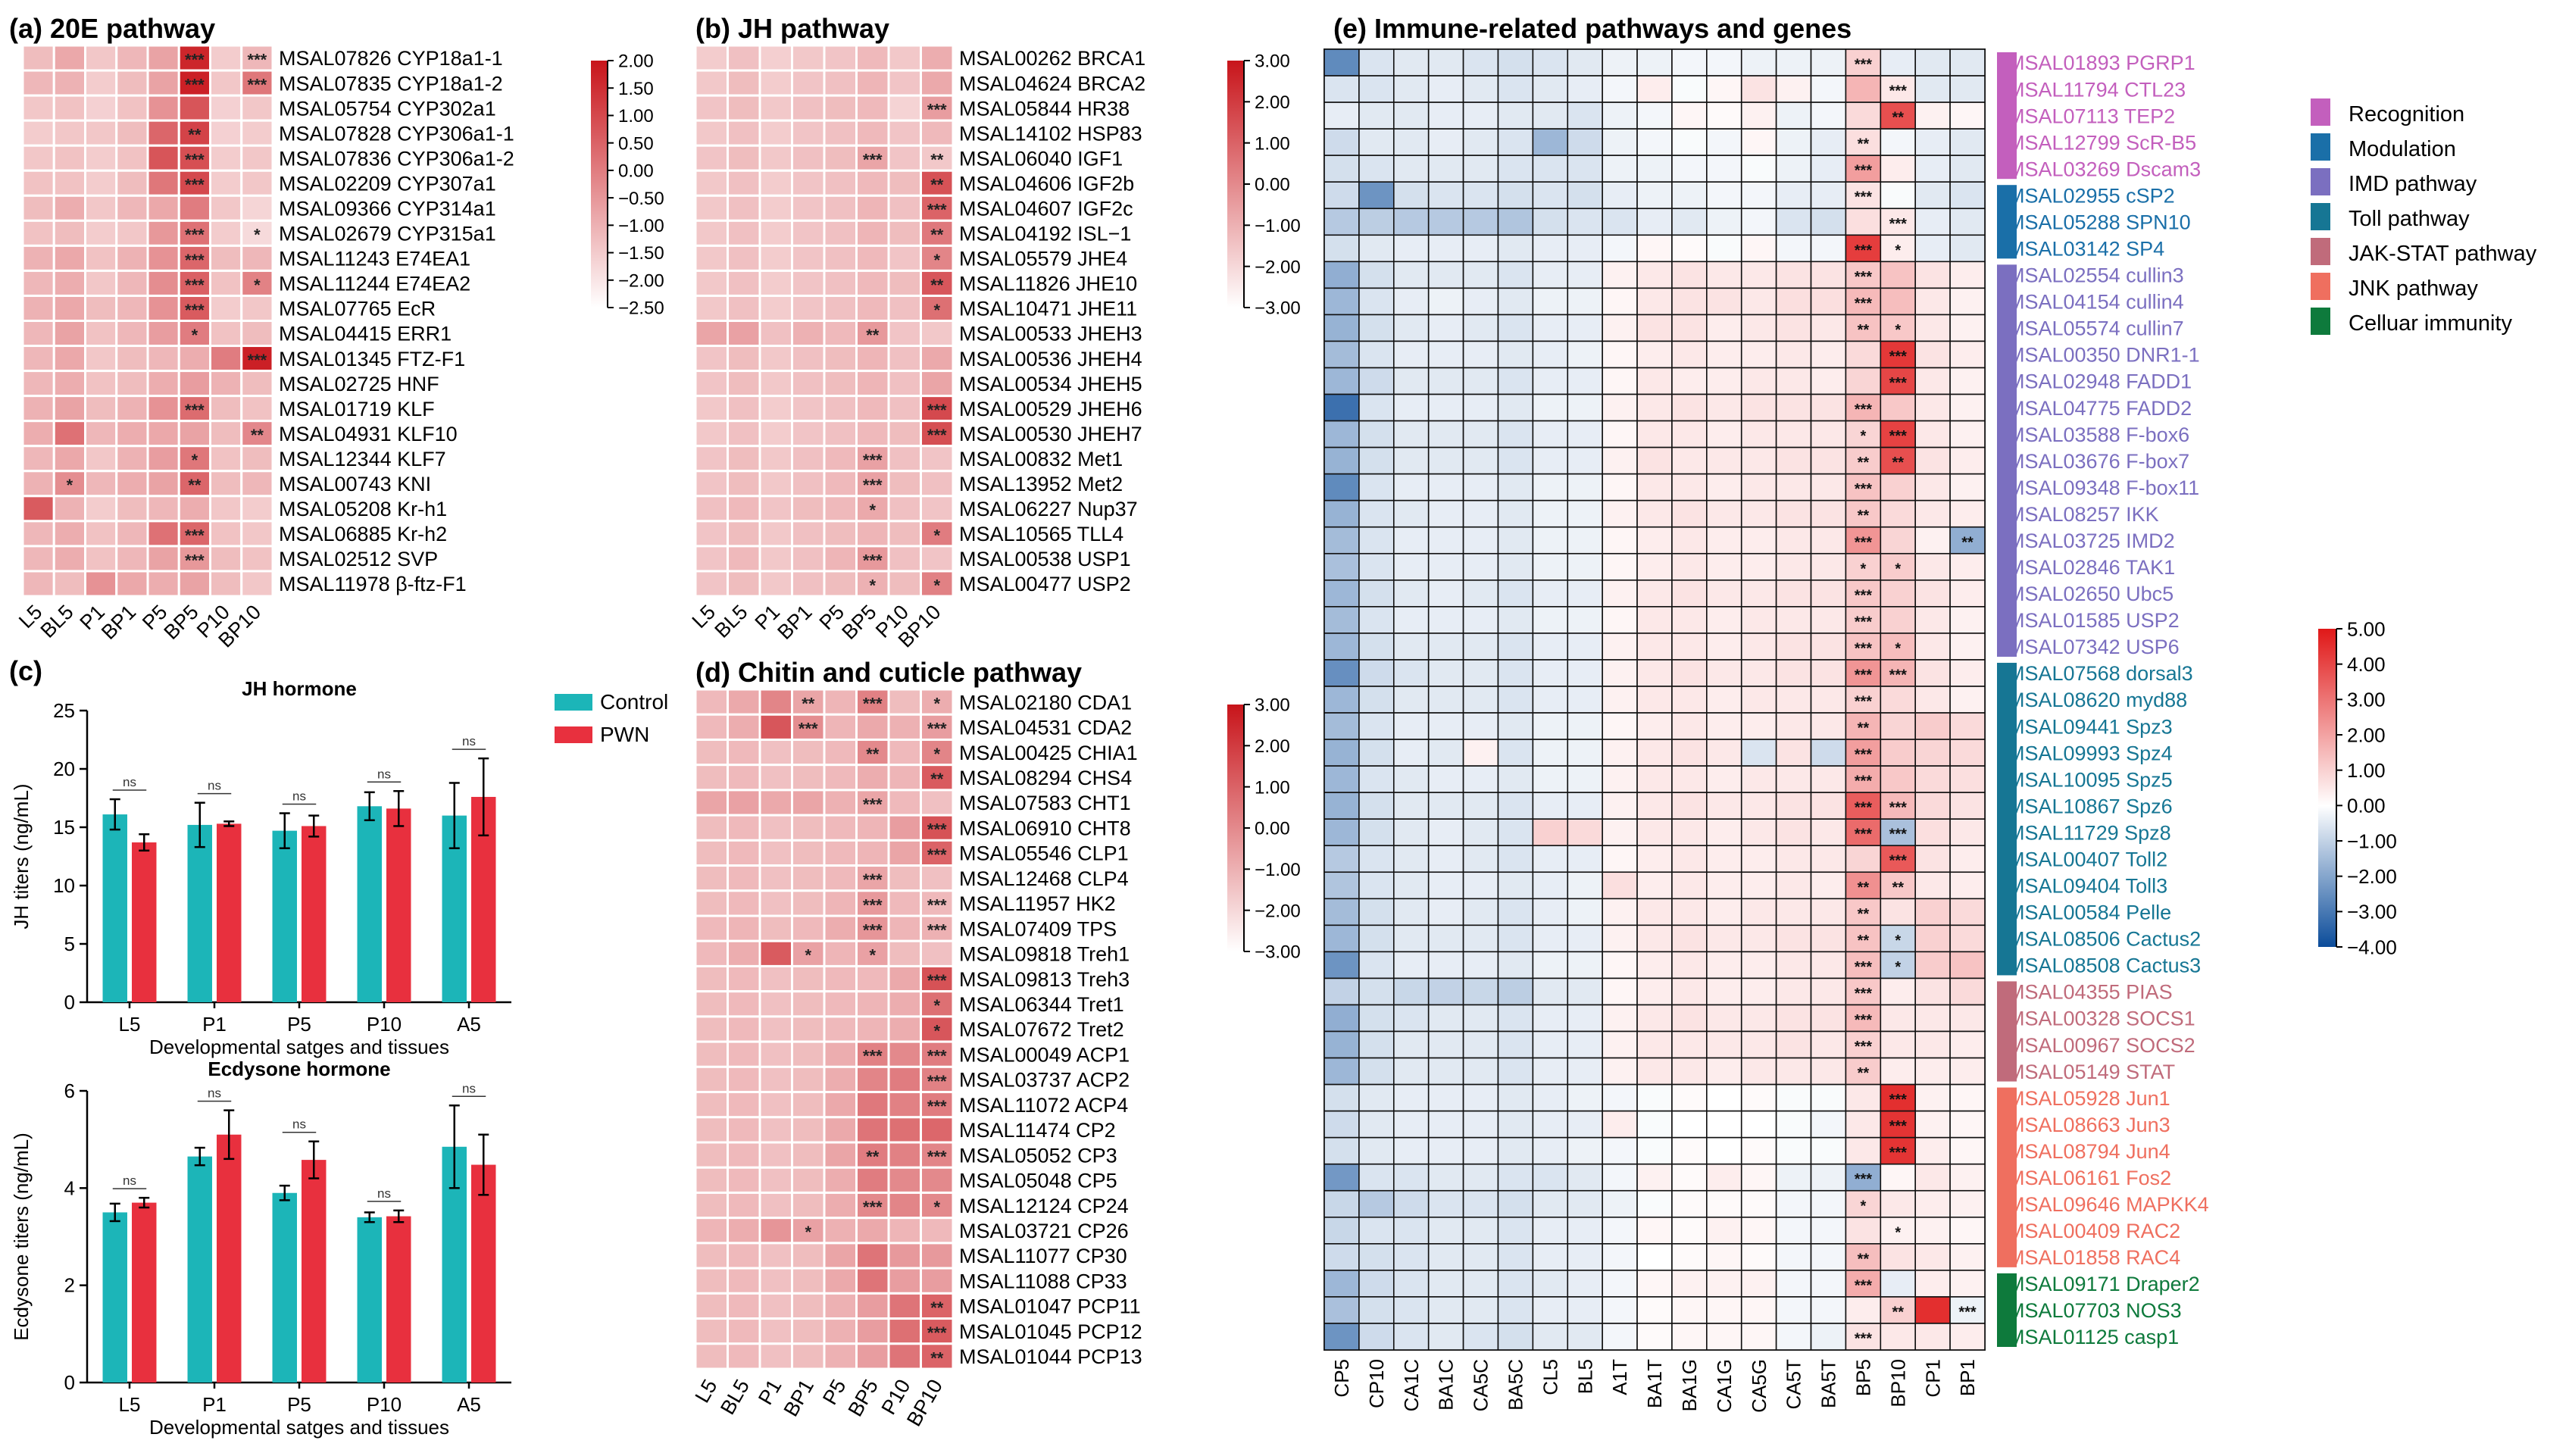 The height and width of the screenshot is (1456, 2572). Describe the element at coordinates (1272, 143) in the screenshot. I see `colorbar-tick-label: 1.00` at that location.